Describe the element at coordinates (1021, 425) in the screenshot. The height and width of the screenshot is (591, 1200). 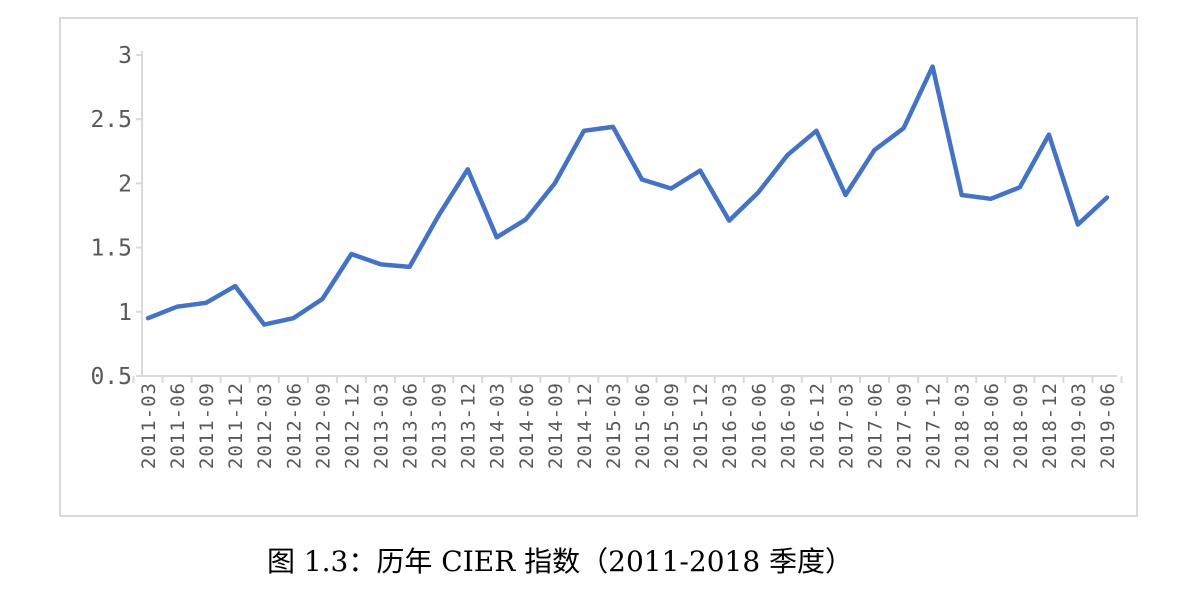
I see `x-tick-label: 2018-09` at that location.